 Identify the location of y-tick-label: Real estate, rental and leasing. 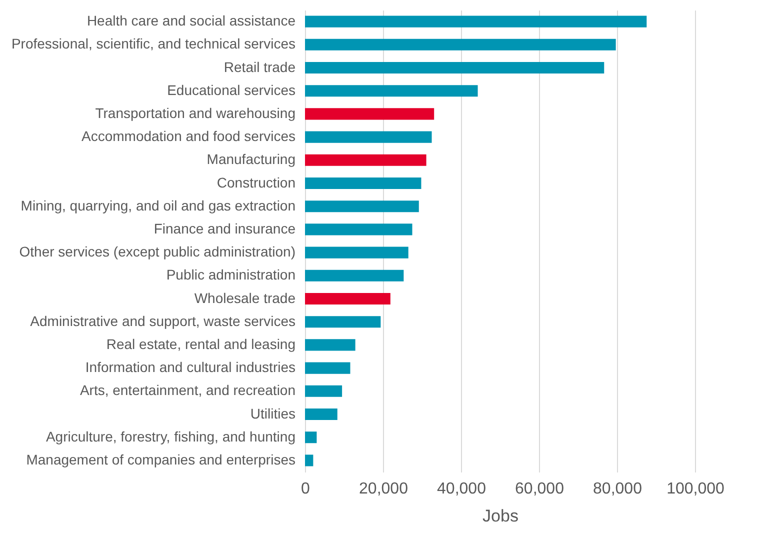
(201, 344).